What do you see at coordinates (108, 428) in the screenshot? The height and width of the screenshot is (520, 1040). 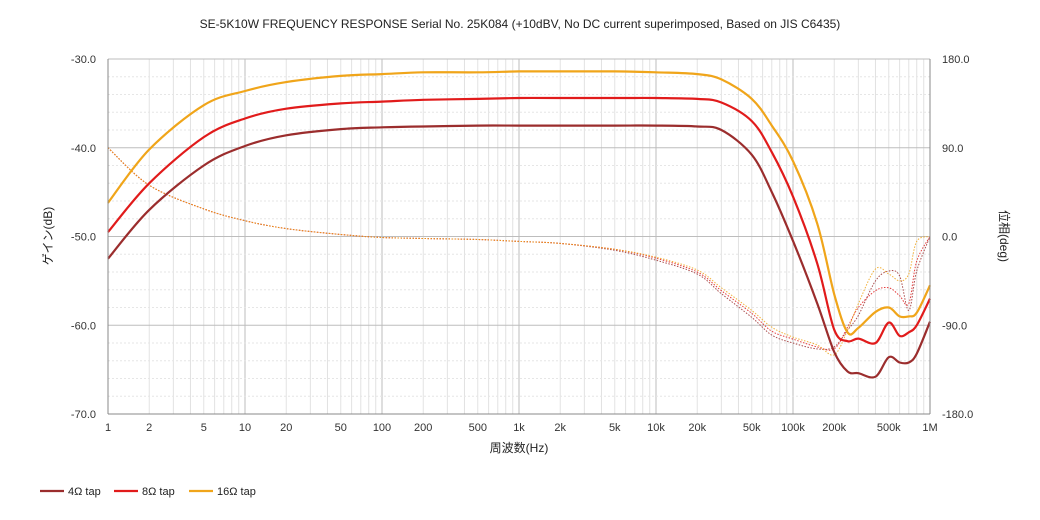 I see `x-tick-label: 1` at bounding box center [108, 428].